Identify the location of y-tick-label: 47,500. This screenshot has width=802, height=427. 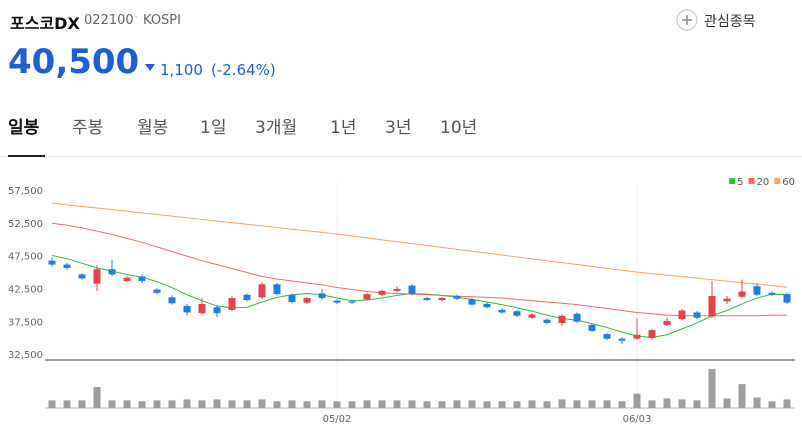
(25, 257).